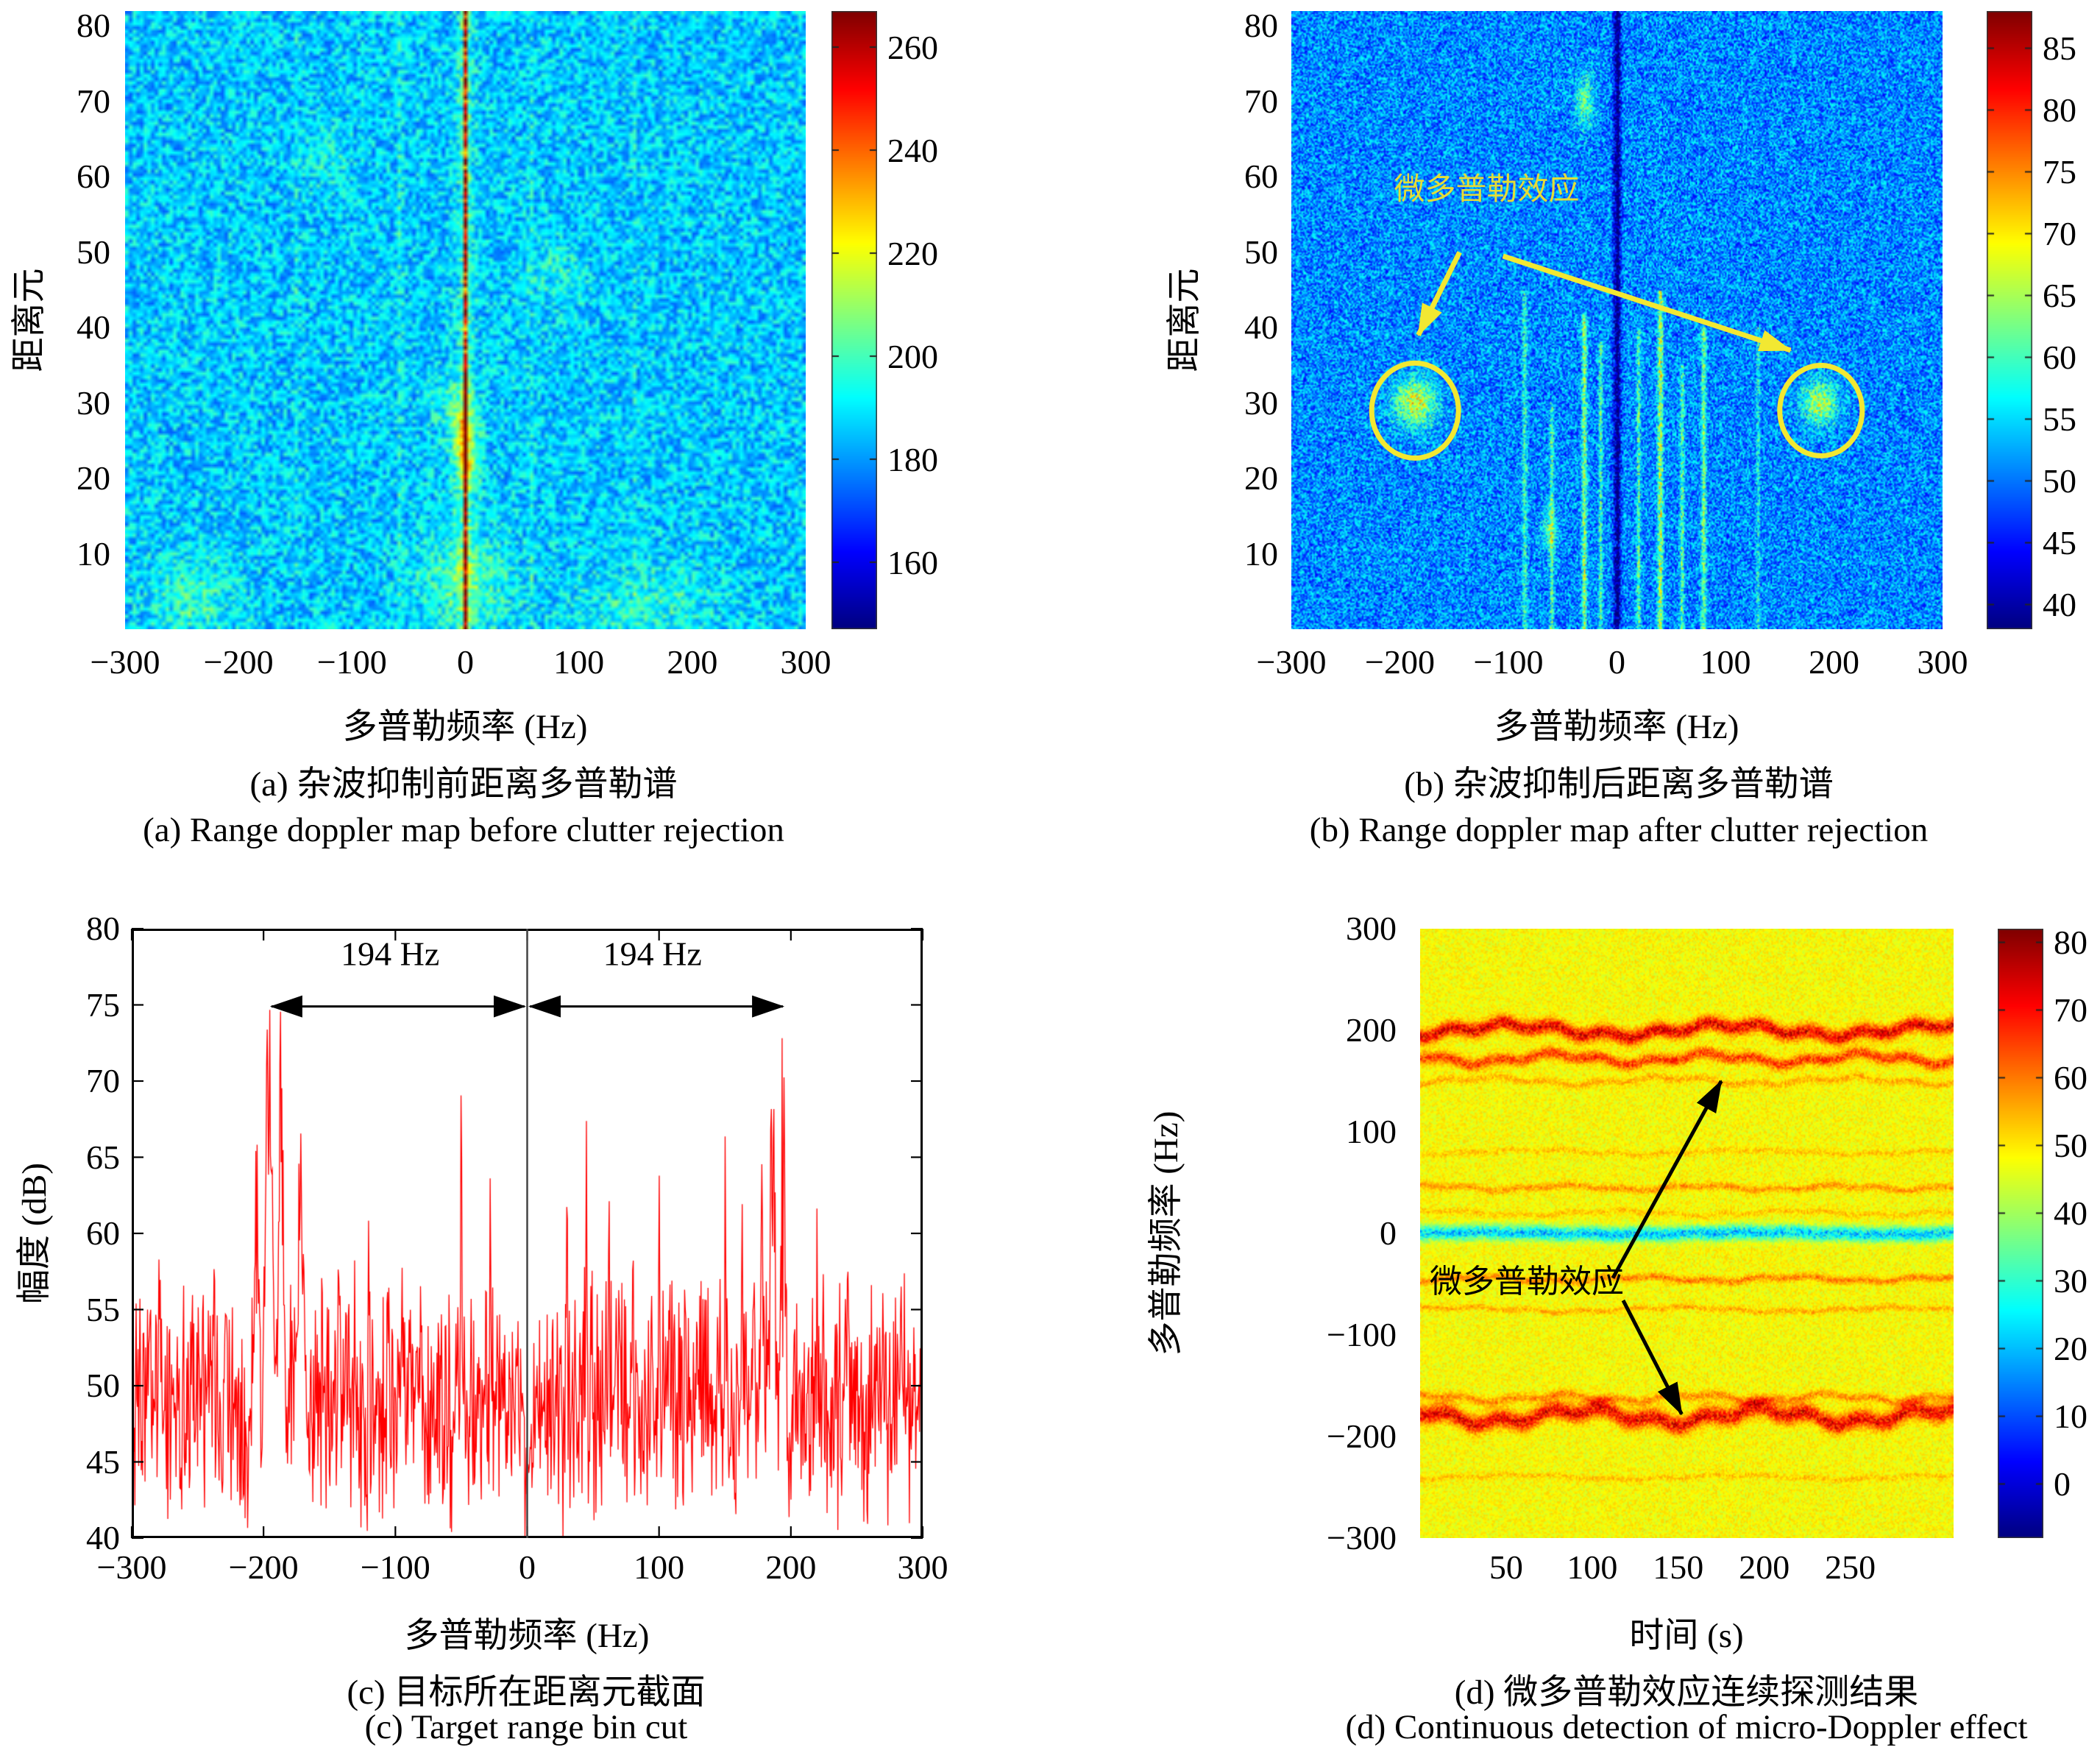 The image size is (2100, 1750). Describe the element at coordinates (1686, 1636) in the screenshot. I see `xlabel-d: 时间 (s)` at that location.